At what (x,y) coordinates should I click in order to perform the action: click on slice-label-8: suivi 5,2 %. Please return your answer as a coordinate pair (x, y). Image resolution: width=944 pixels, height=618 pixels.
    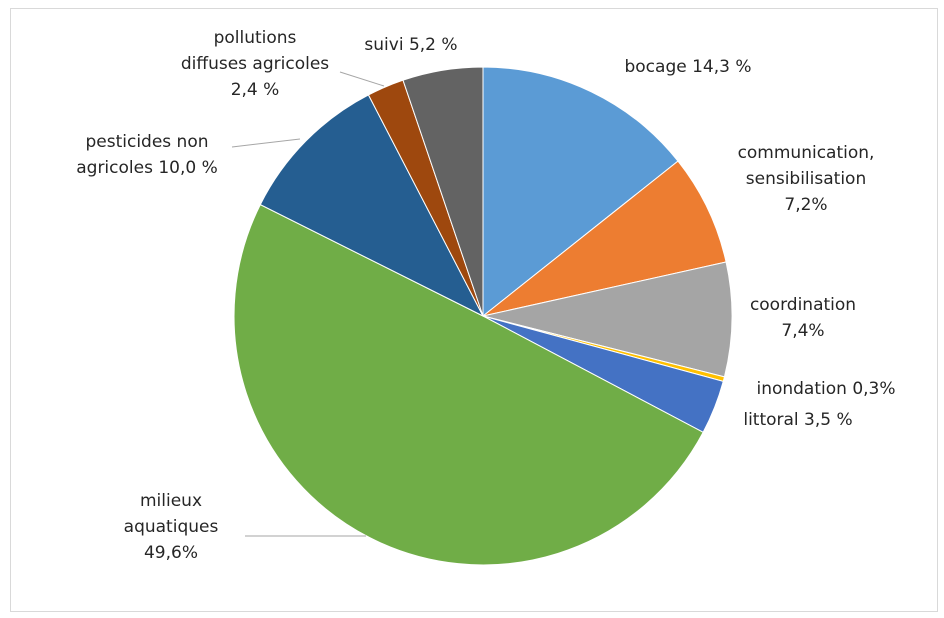
    Looking at the image, I should click on (410, 45).